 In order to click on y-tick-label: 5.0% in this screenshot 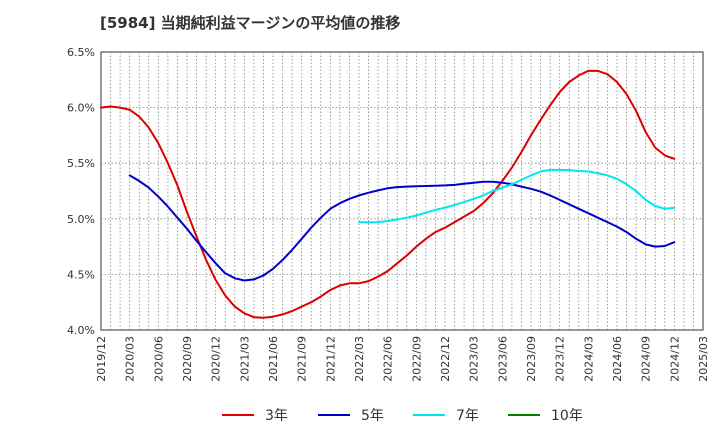, I will do `click(81, 219)`.